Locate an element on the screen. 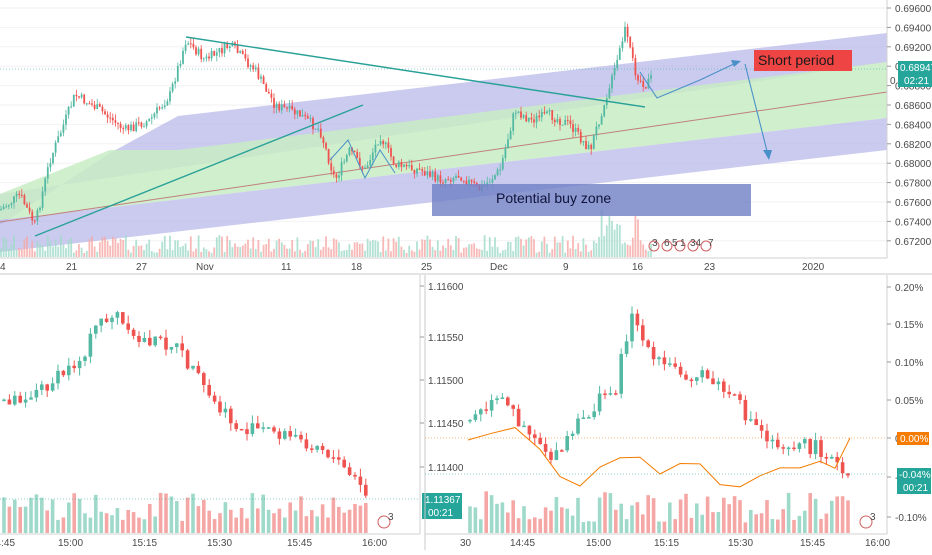  short-period-box is located at coordinates (803, 60).